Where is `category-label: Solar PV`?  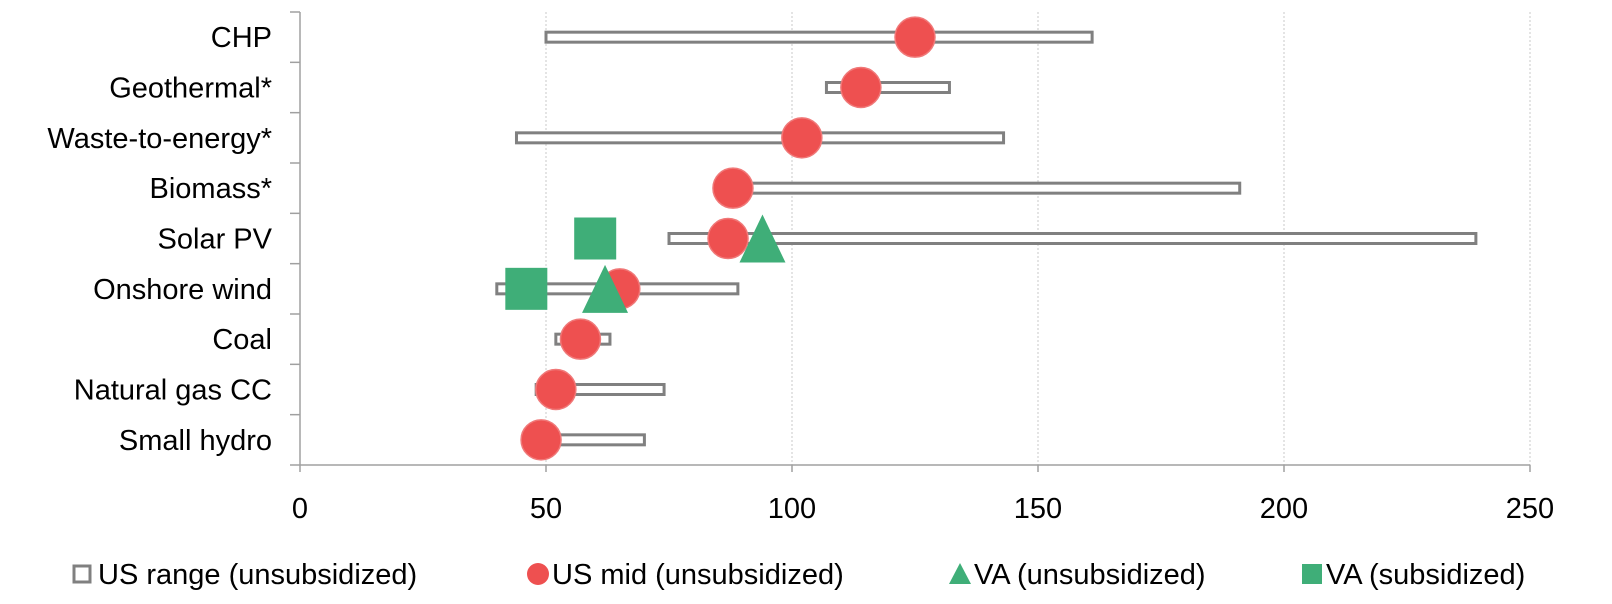
category-label: Solar PV is located at coordinates (215, 240).